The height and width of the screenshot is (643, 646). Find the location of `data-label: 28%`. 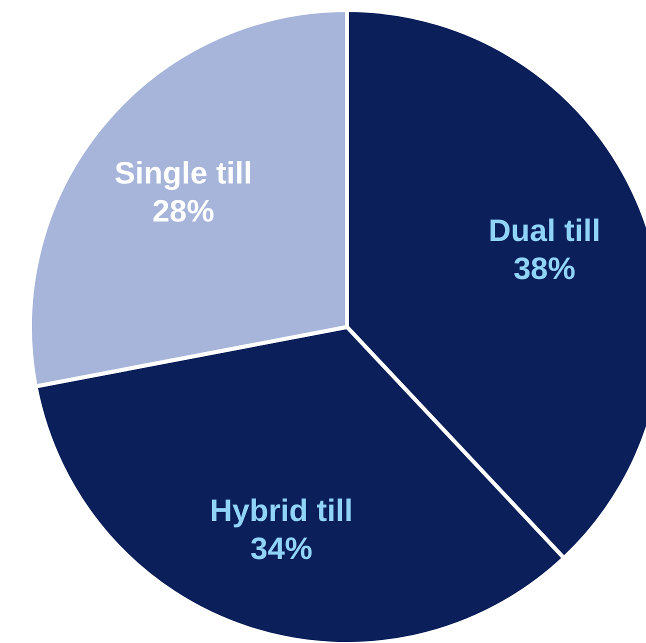

data-label: 28% is located at coordinates (183, 211).